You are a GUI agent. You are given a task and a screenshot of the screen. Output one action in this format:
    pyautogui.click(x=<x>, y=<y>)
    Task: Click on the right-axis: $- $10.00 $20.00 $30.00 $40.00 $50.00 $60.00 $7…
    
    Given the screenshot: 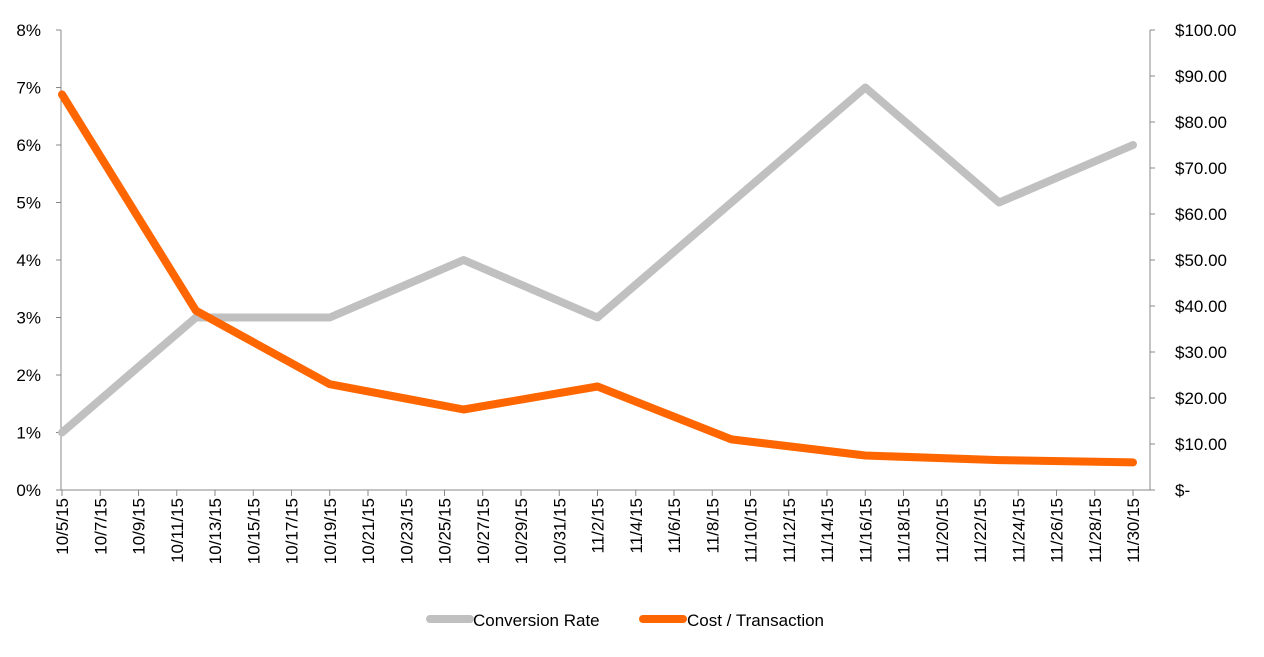 What is the action you would take?
    pyautogui.click(x=1192, y=260)
    